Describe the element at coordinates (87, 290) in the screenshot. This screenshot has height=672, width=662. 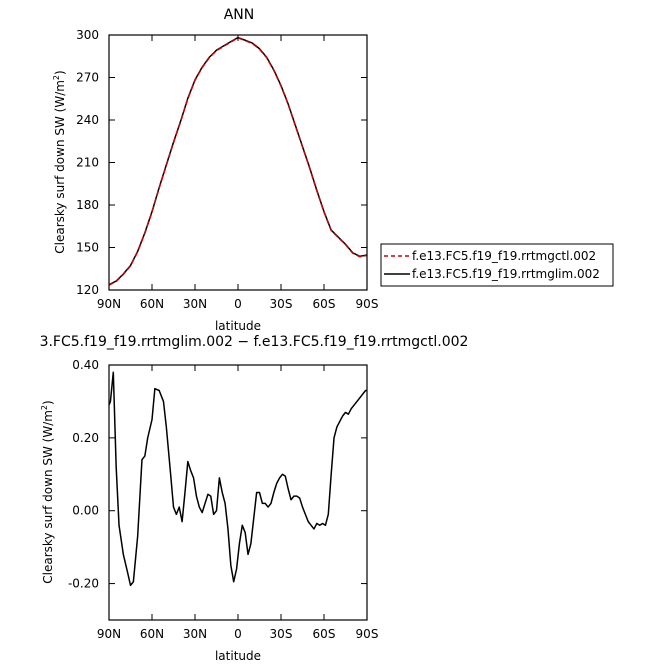
I see `top-y-tick-label: 120` at that location.